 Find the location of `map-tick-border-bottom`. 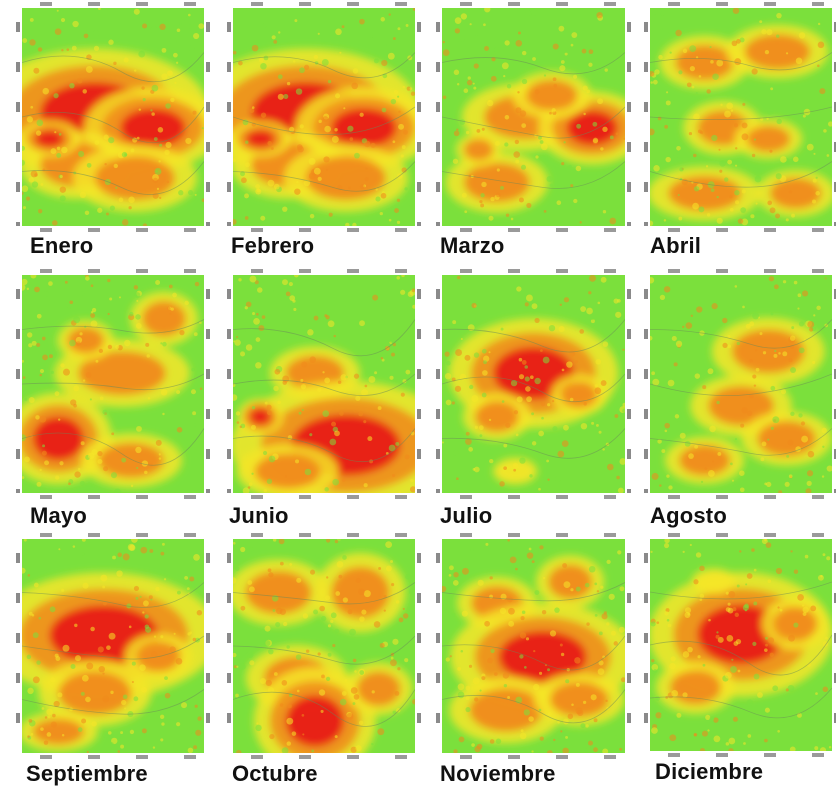

map-tick-border-bottom is located at coordinates (113, 230).